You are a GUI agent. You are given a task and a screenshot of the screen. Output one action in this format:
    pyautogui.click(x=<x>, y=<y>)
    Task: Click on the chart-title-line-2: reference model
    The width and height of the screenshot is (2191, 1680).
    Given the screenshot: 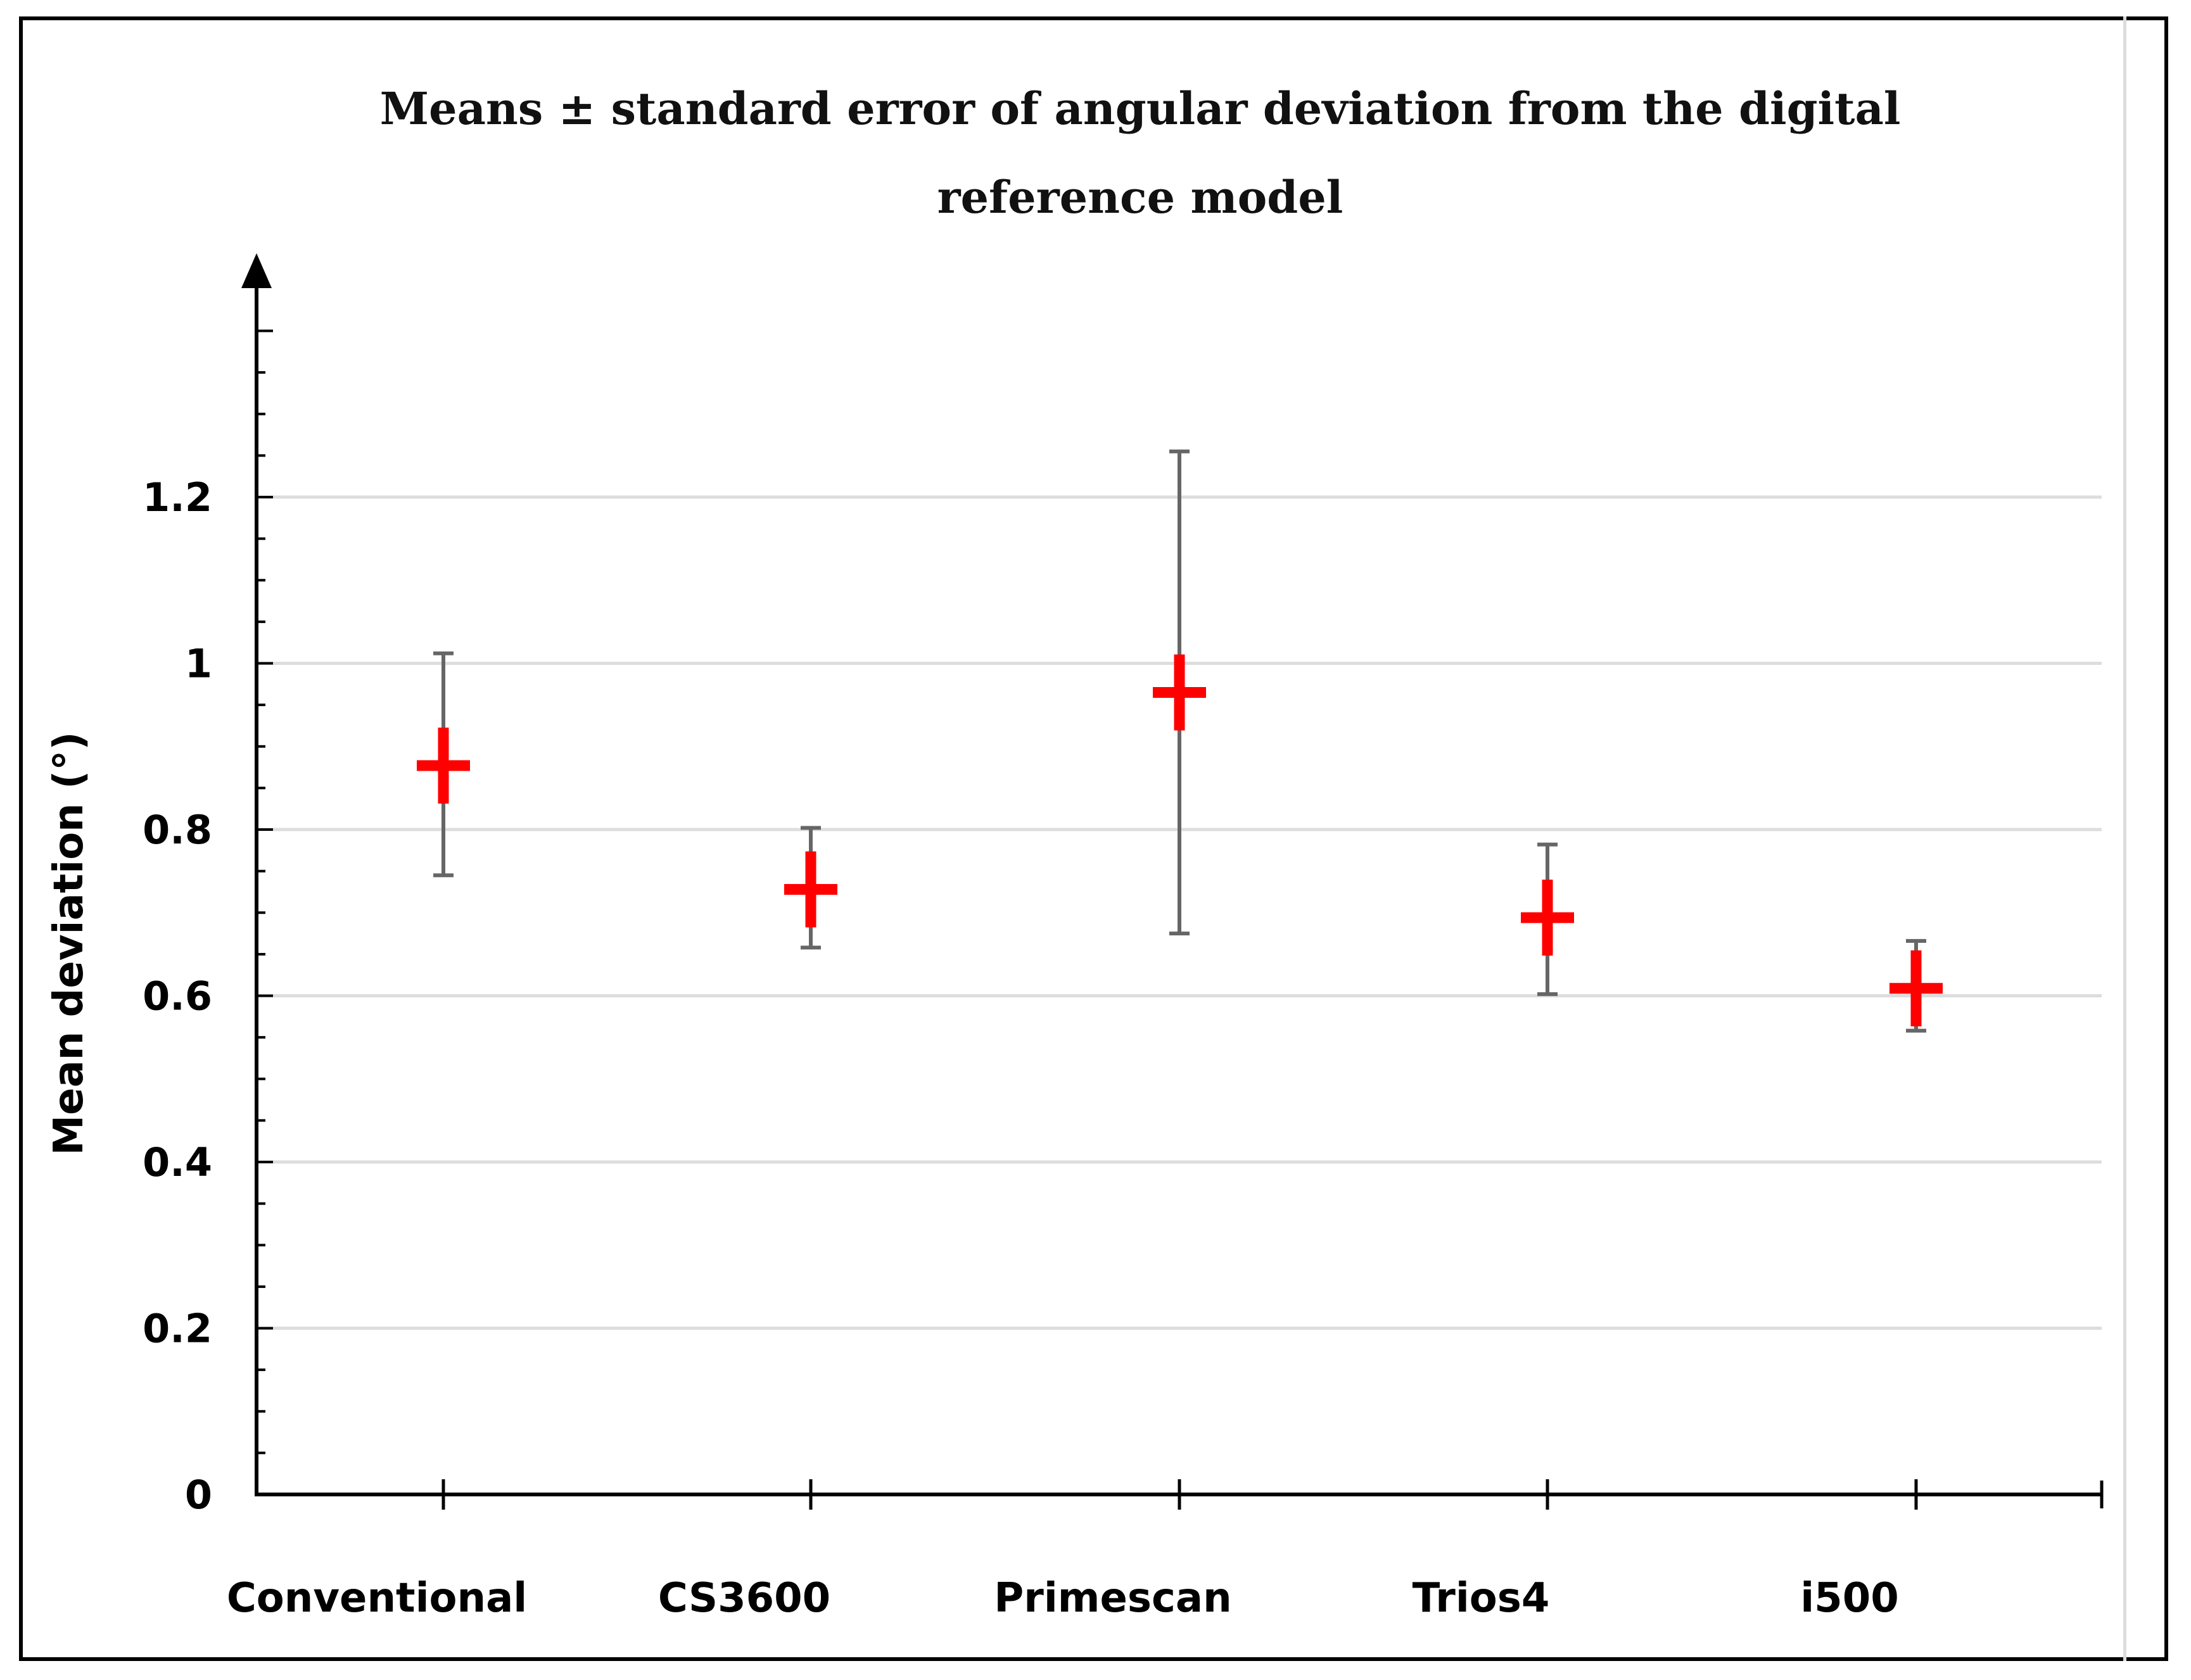 What is the action you would take?
    pyautogui.click(x=1140, y=197)
    